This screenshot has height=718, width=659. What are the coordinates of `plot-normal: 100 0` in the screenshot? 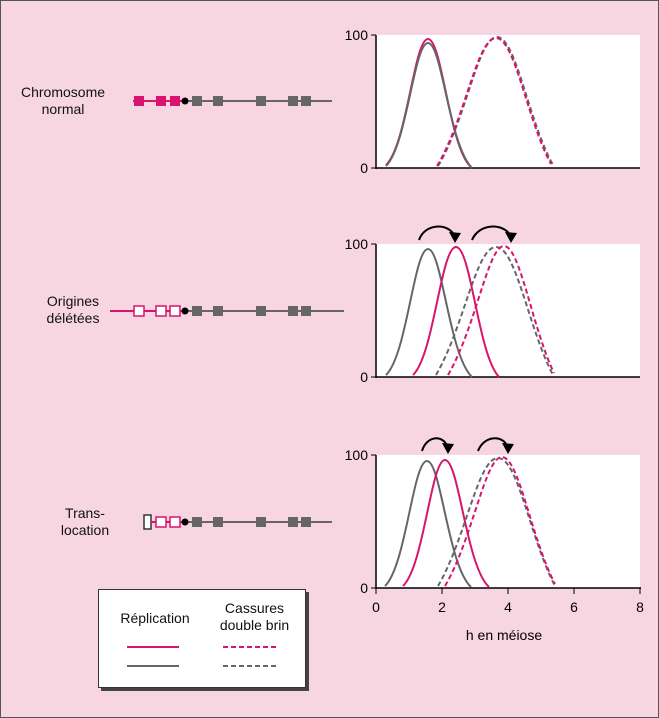 It's located at (492, 101).